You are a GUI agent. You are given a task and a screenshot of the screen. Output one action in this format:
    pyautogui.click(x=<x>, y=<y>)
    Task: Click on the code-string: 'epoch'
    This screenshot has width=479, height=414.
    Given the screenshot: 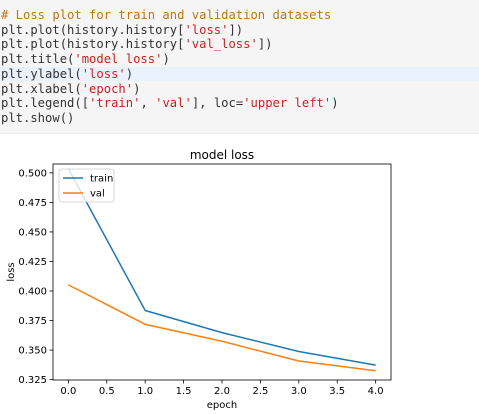 What is the action you would take?
    pyautogui.click(x=107, y=88)
    